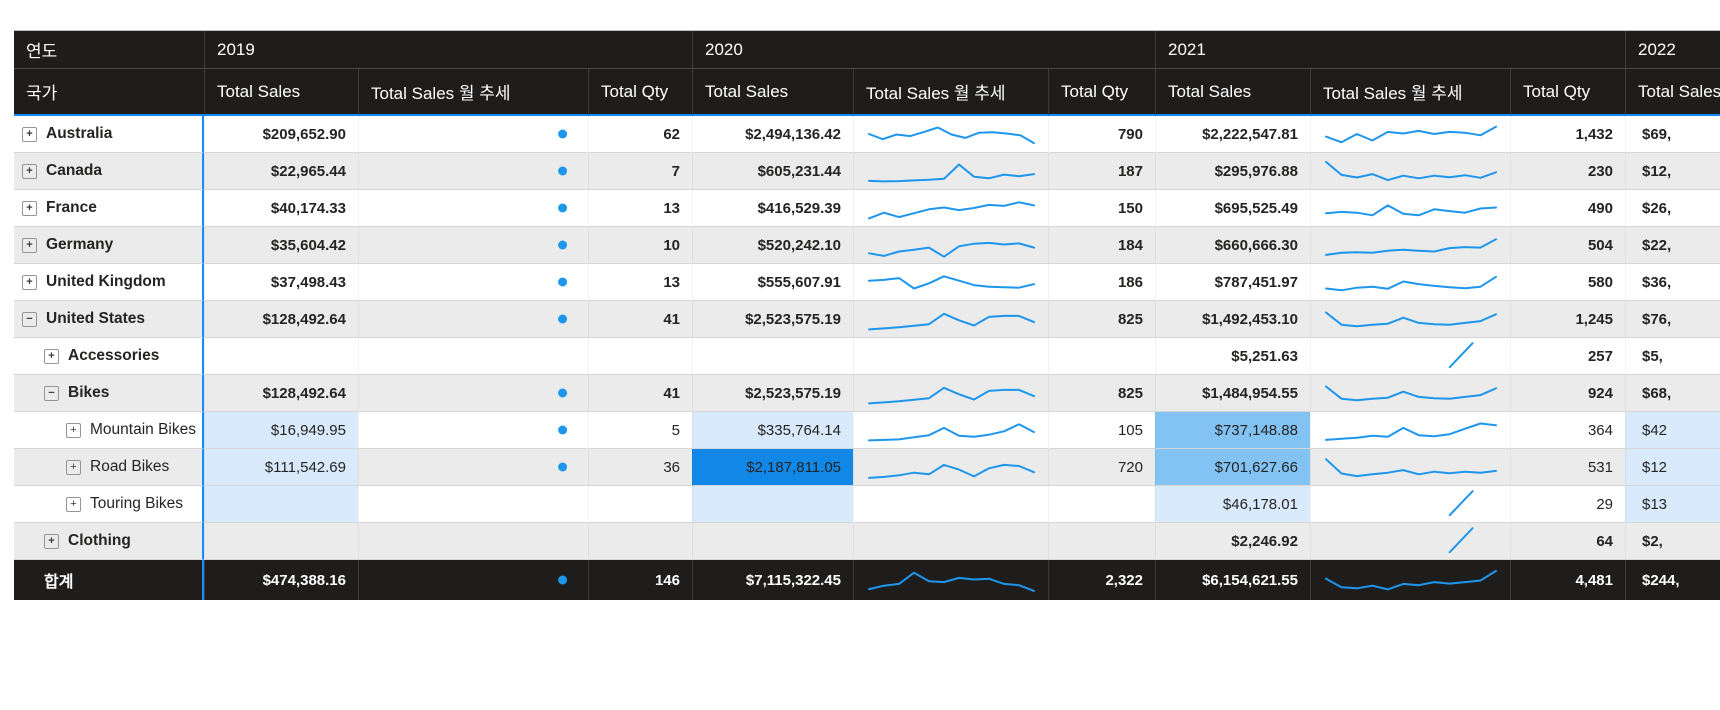 The width and height of the screenshot is (1720, 710). I want to click on sales-cell: $1,484,954.55, so click(1232, 393).